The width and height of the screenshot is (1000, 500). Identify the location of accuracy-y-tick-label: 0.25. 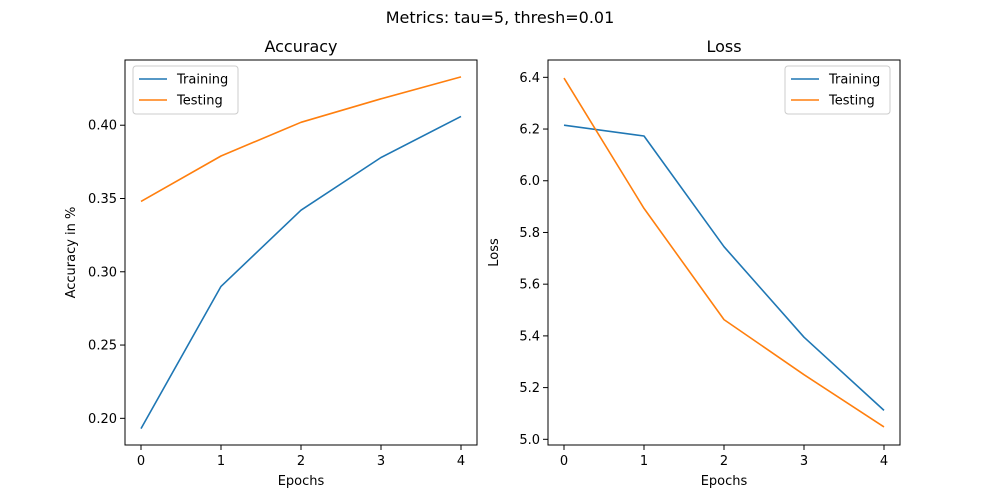
(102, 346).